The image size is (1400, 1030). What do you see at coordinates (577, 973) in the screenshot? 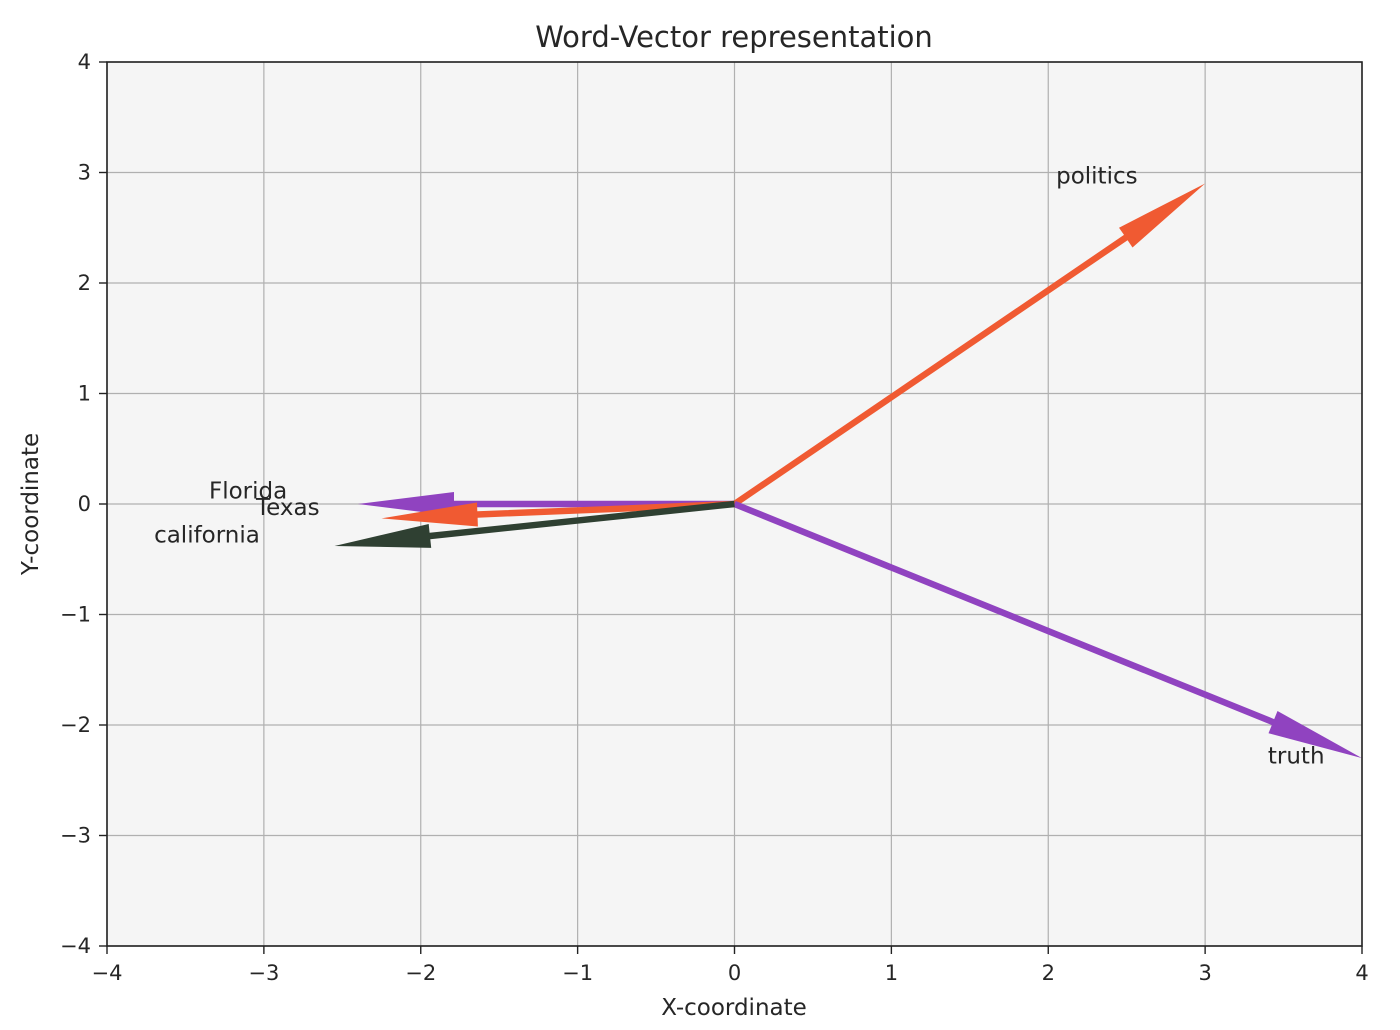
I see `x-tick-label: −1` at bounding box center [577, 973].